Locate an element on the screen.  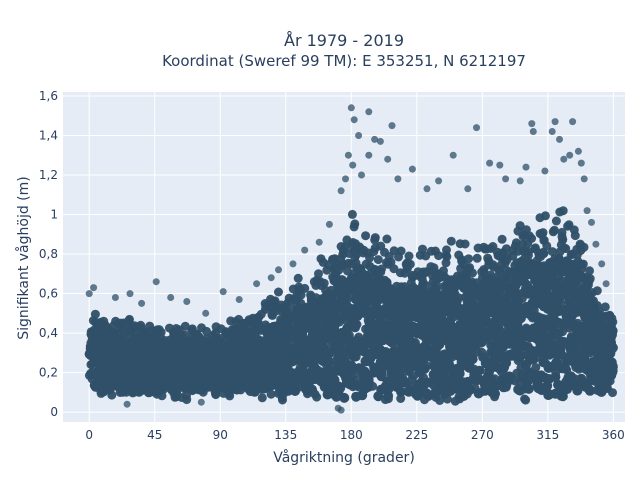
y-tick-label: 1,6 is located at coordinates (48, 96).